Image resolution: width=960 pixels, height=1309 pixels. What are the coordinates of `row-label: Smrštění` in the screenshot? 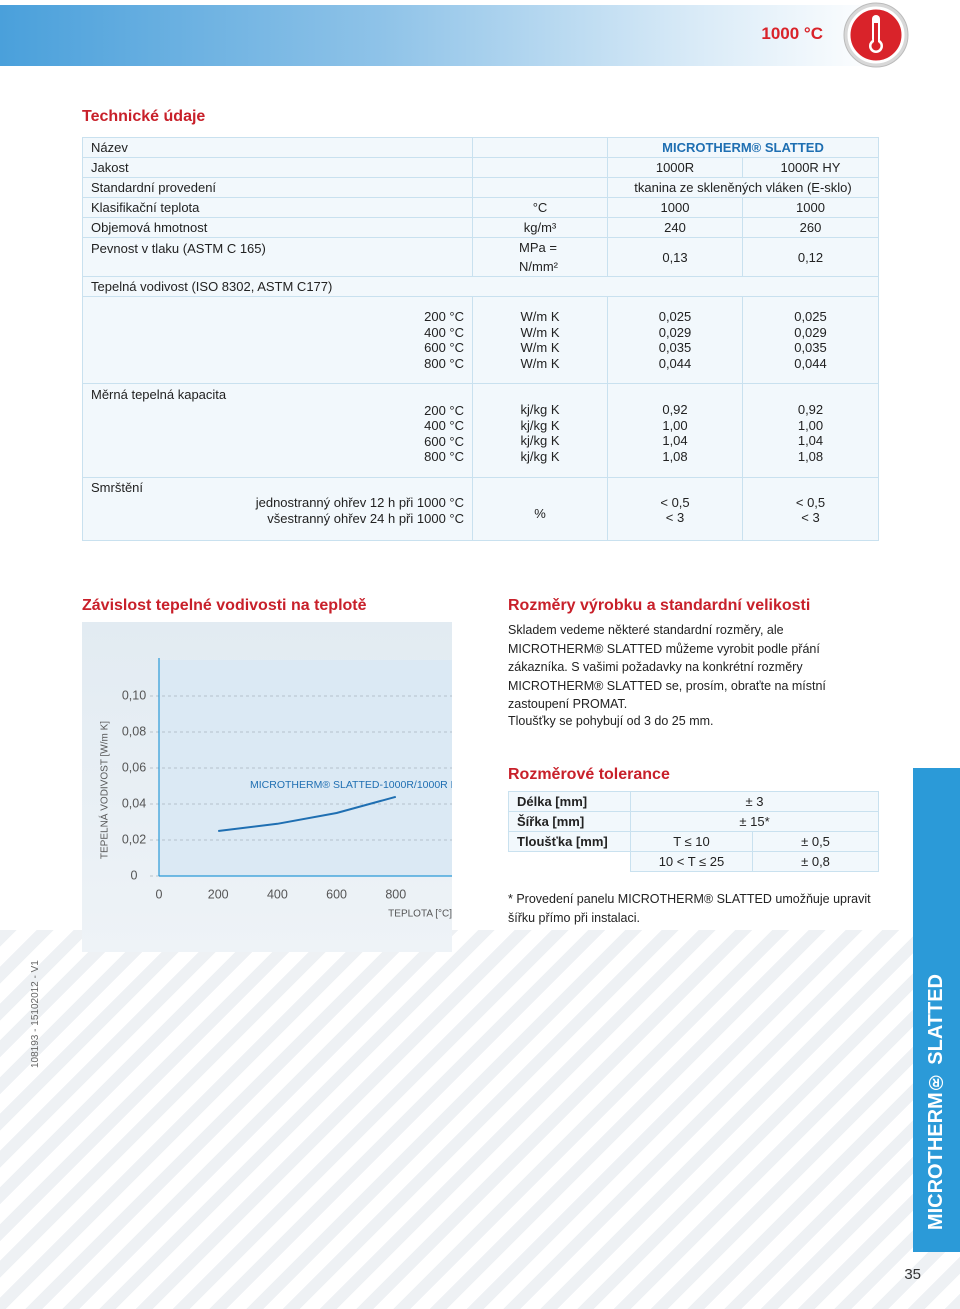 It's located at (117, 487).